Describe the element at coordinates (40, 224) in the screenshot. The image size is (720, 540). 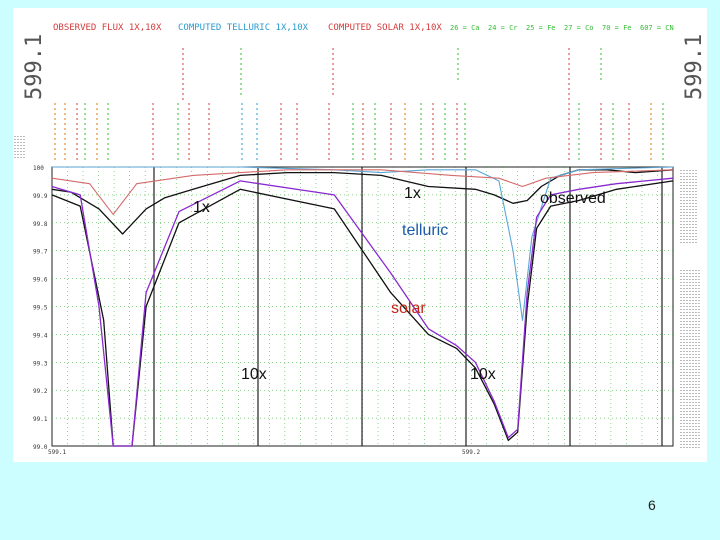
I see `y-tick-label: 99.8` at that location.